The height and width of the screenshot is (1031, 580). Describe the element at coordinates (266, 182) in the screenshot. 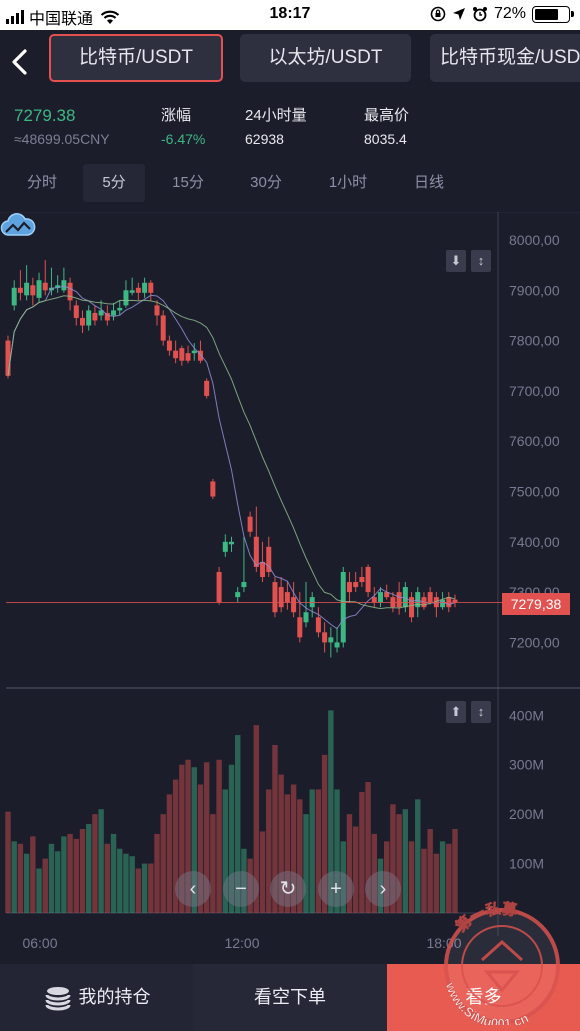

I see `interval-tab-30m: 30分` at that location.